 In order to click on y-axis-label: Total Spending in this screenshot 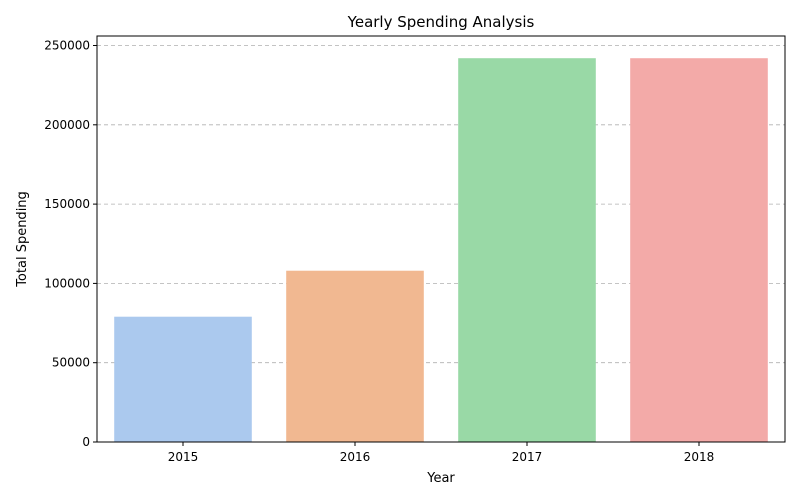, I will do `click(22, 239)`.